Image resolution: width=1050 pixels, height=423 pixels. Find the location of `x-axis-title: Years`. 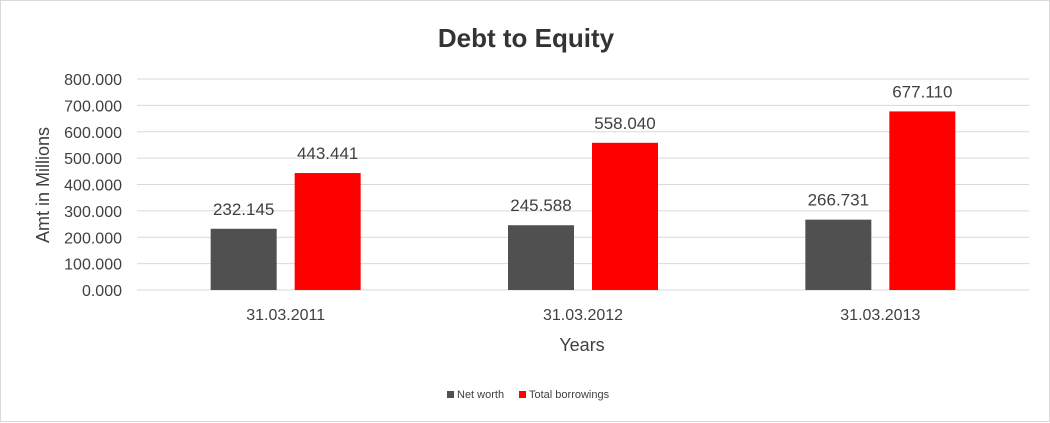

x-axis-title: Years is located at coordinates (581, 345).